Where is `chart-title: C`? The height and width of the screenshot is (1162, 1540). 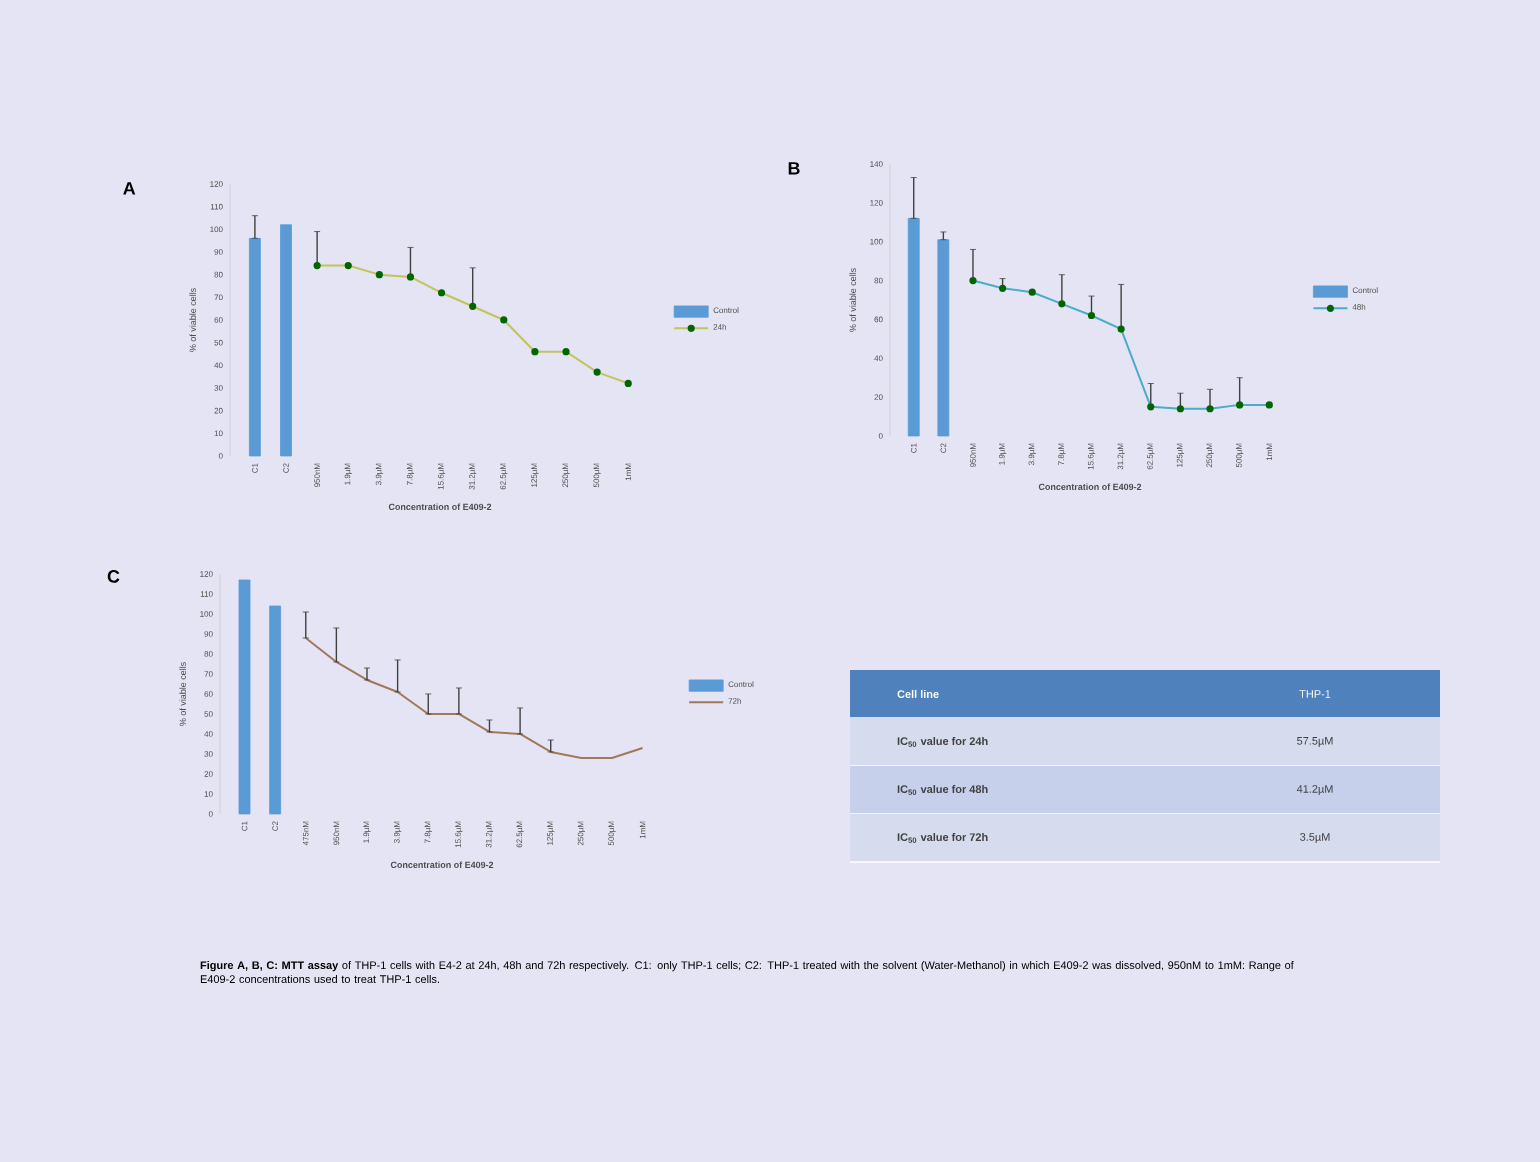
chart-title: C is located at coordinates (113, 576).